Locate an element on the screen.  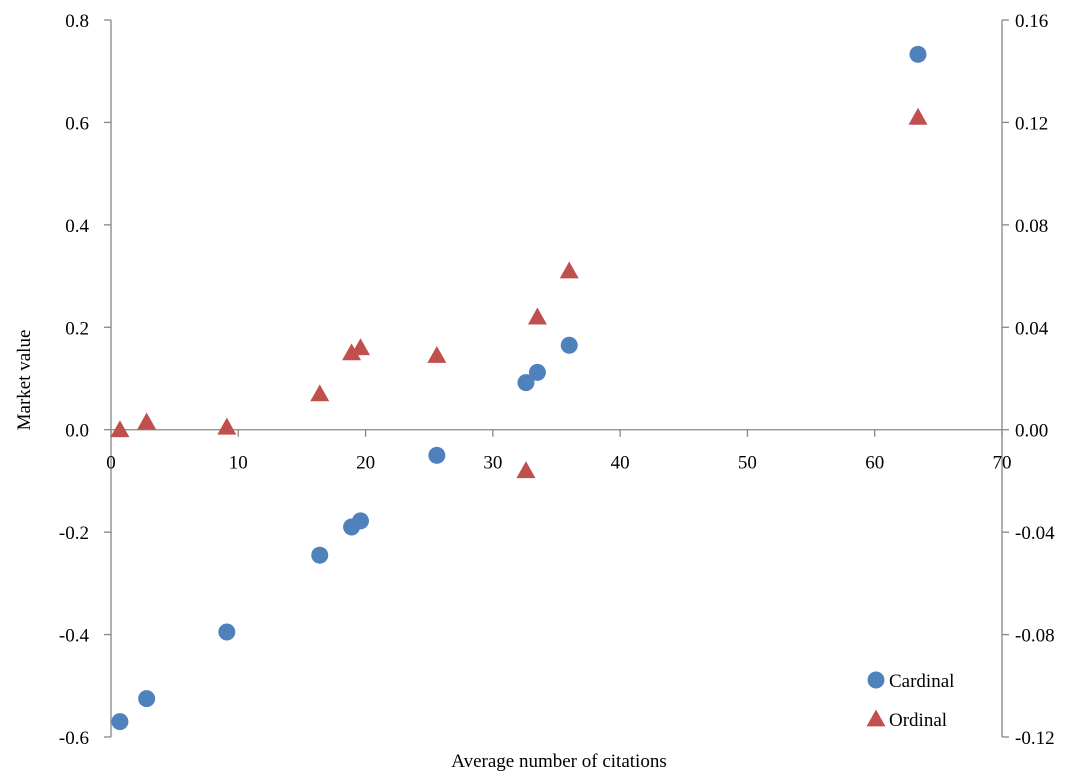
x-tick-label: 70 is located at coordinates (1002, 463).